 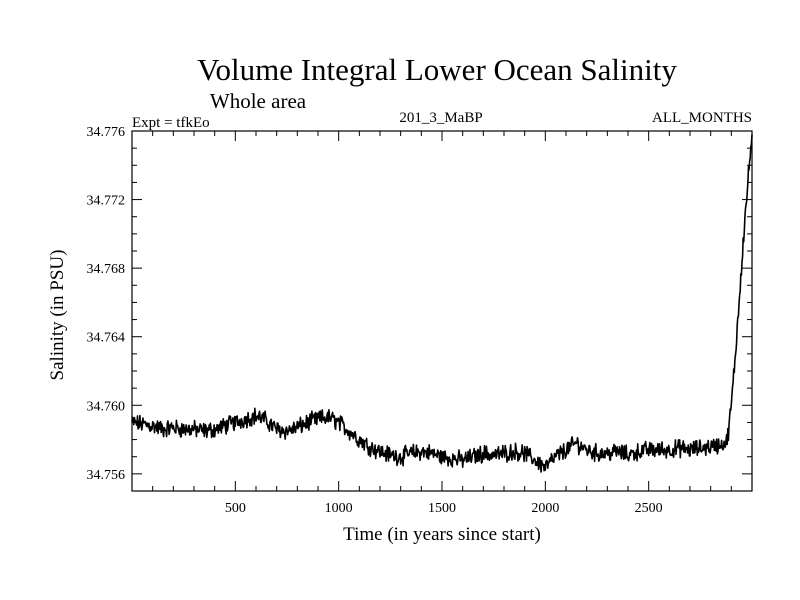 I want to click on y-tick-label: 34.772, so click(x=106, y=201).